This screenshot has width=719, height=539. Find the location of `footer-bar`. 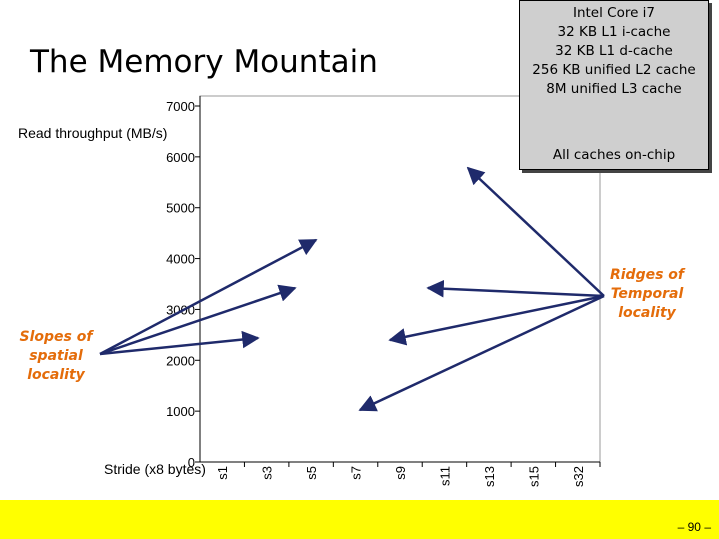

footer-bar is located at coordinates (359, 519).